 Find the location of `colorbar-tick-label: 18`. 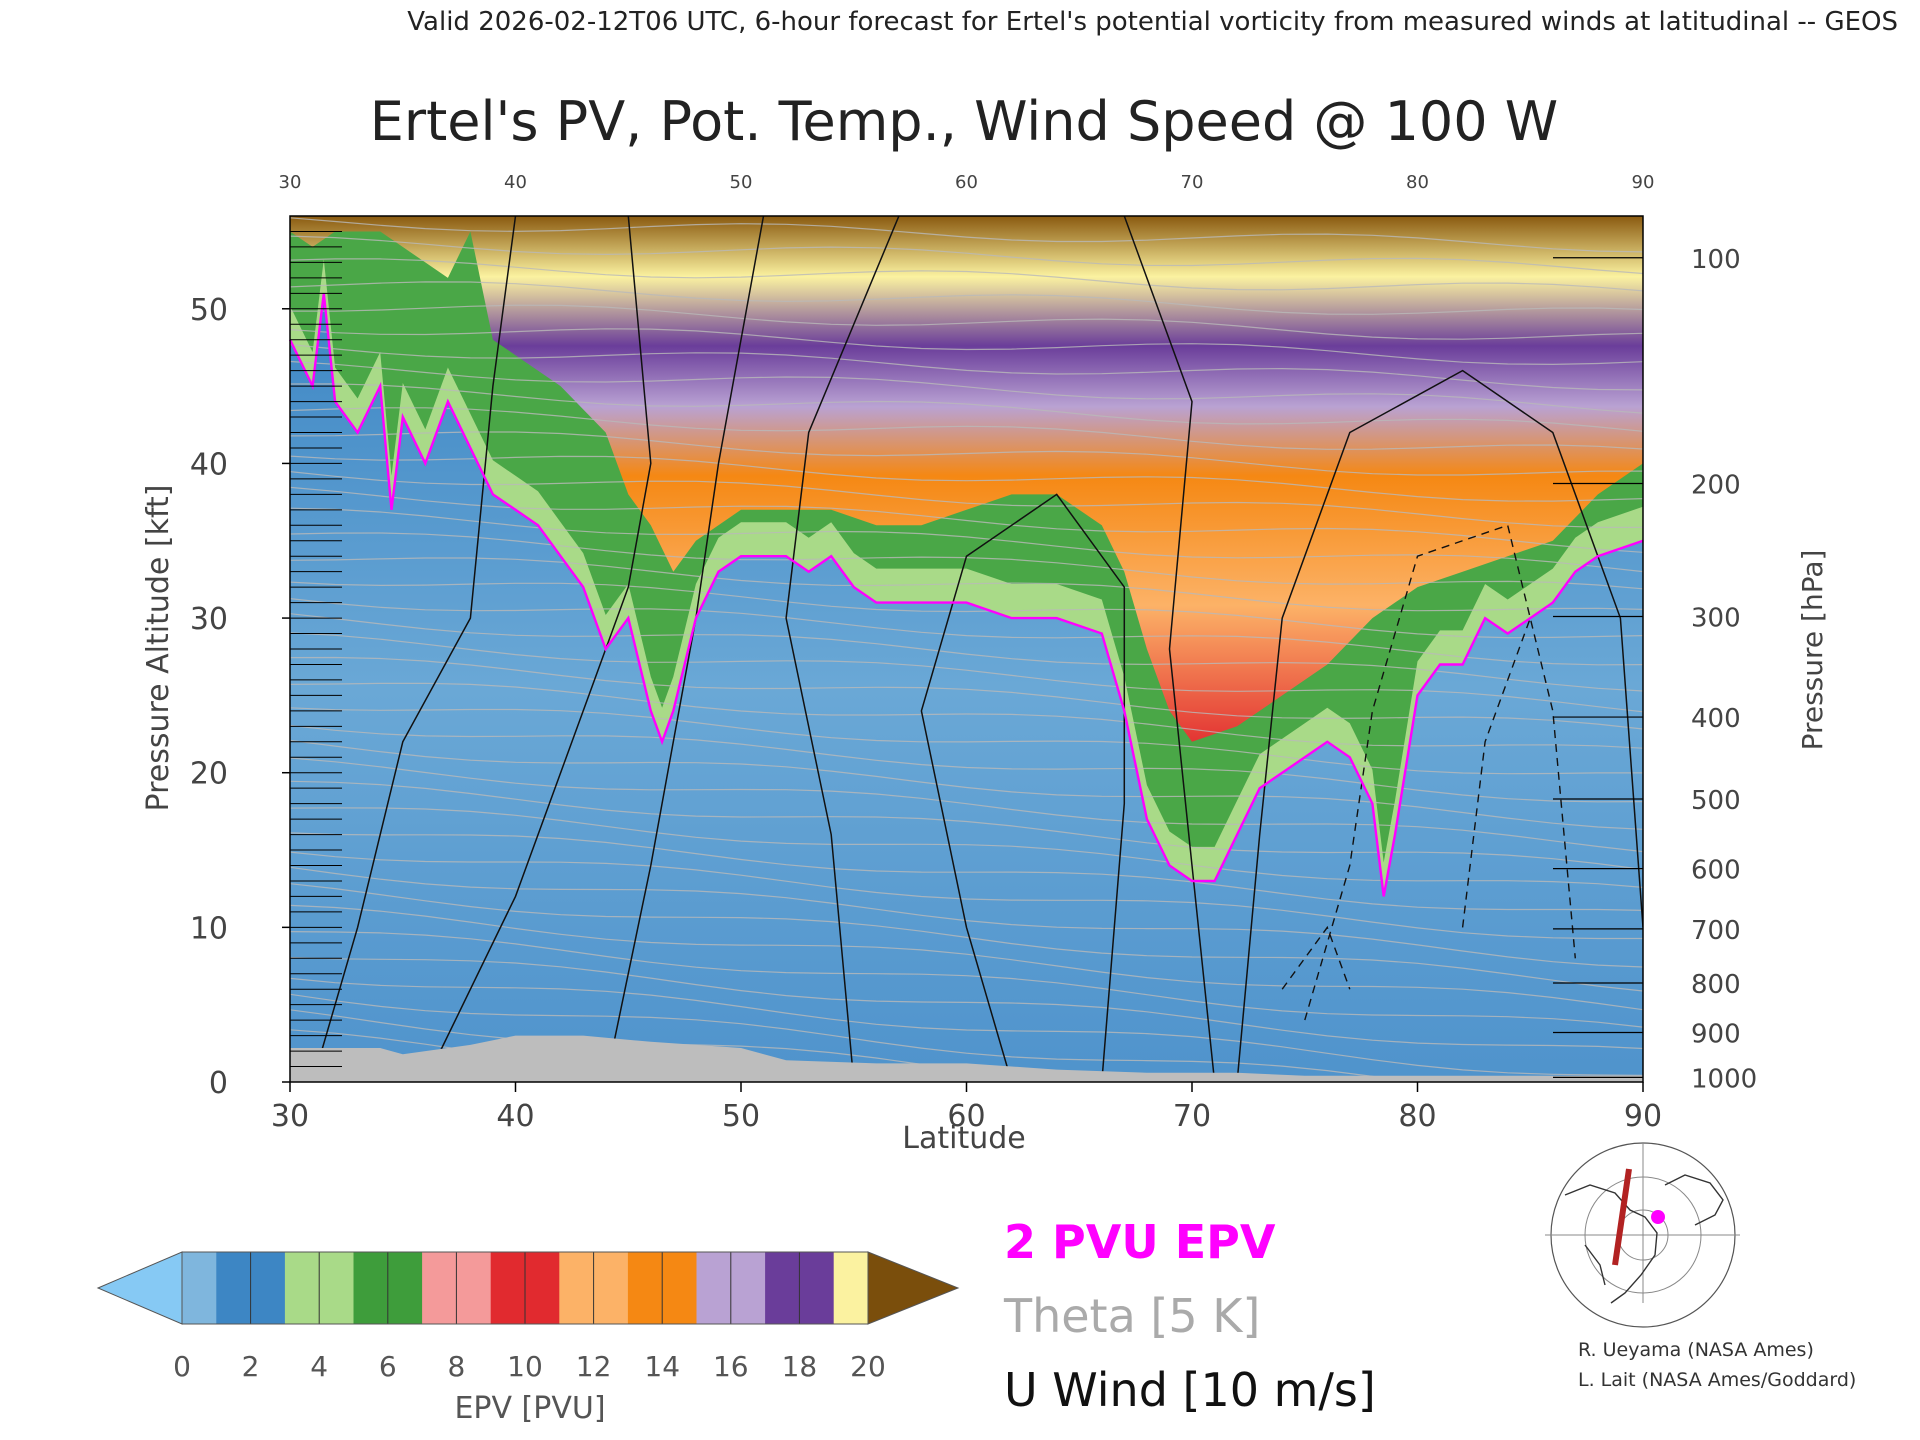

colorbar-tick-label: 18 is located at coordinates (800, 1366).